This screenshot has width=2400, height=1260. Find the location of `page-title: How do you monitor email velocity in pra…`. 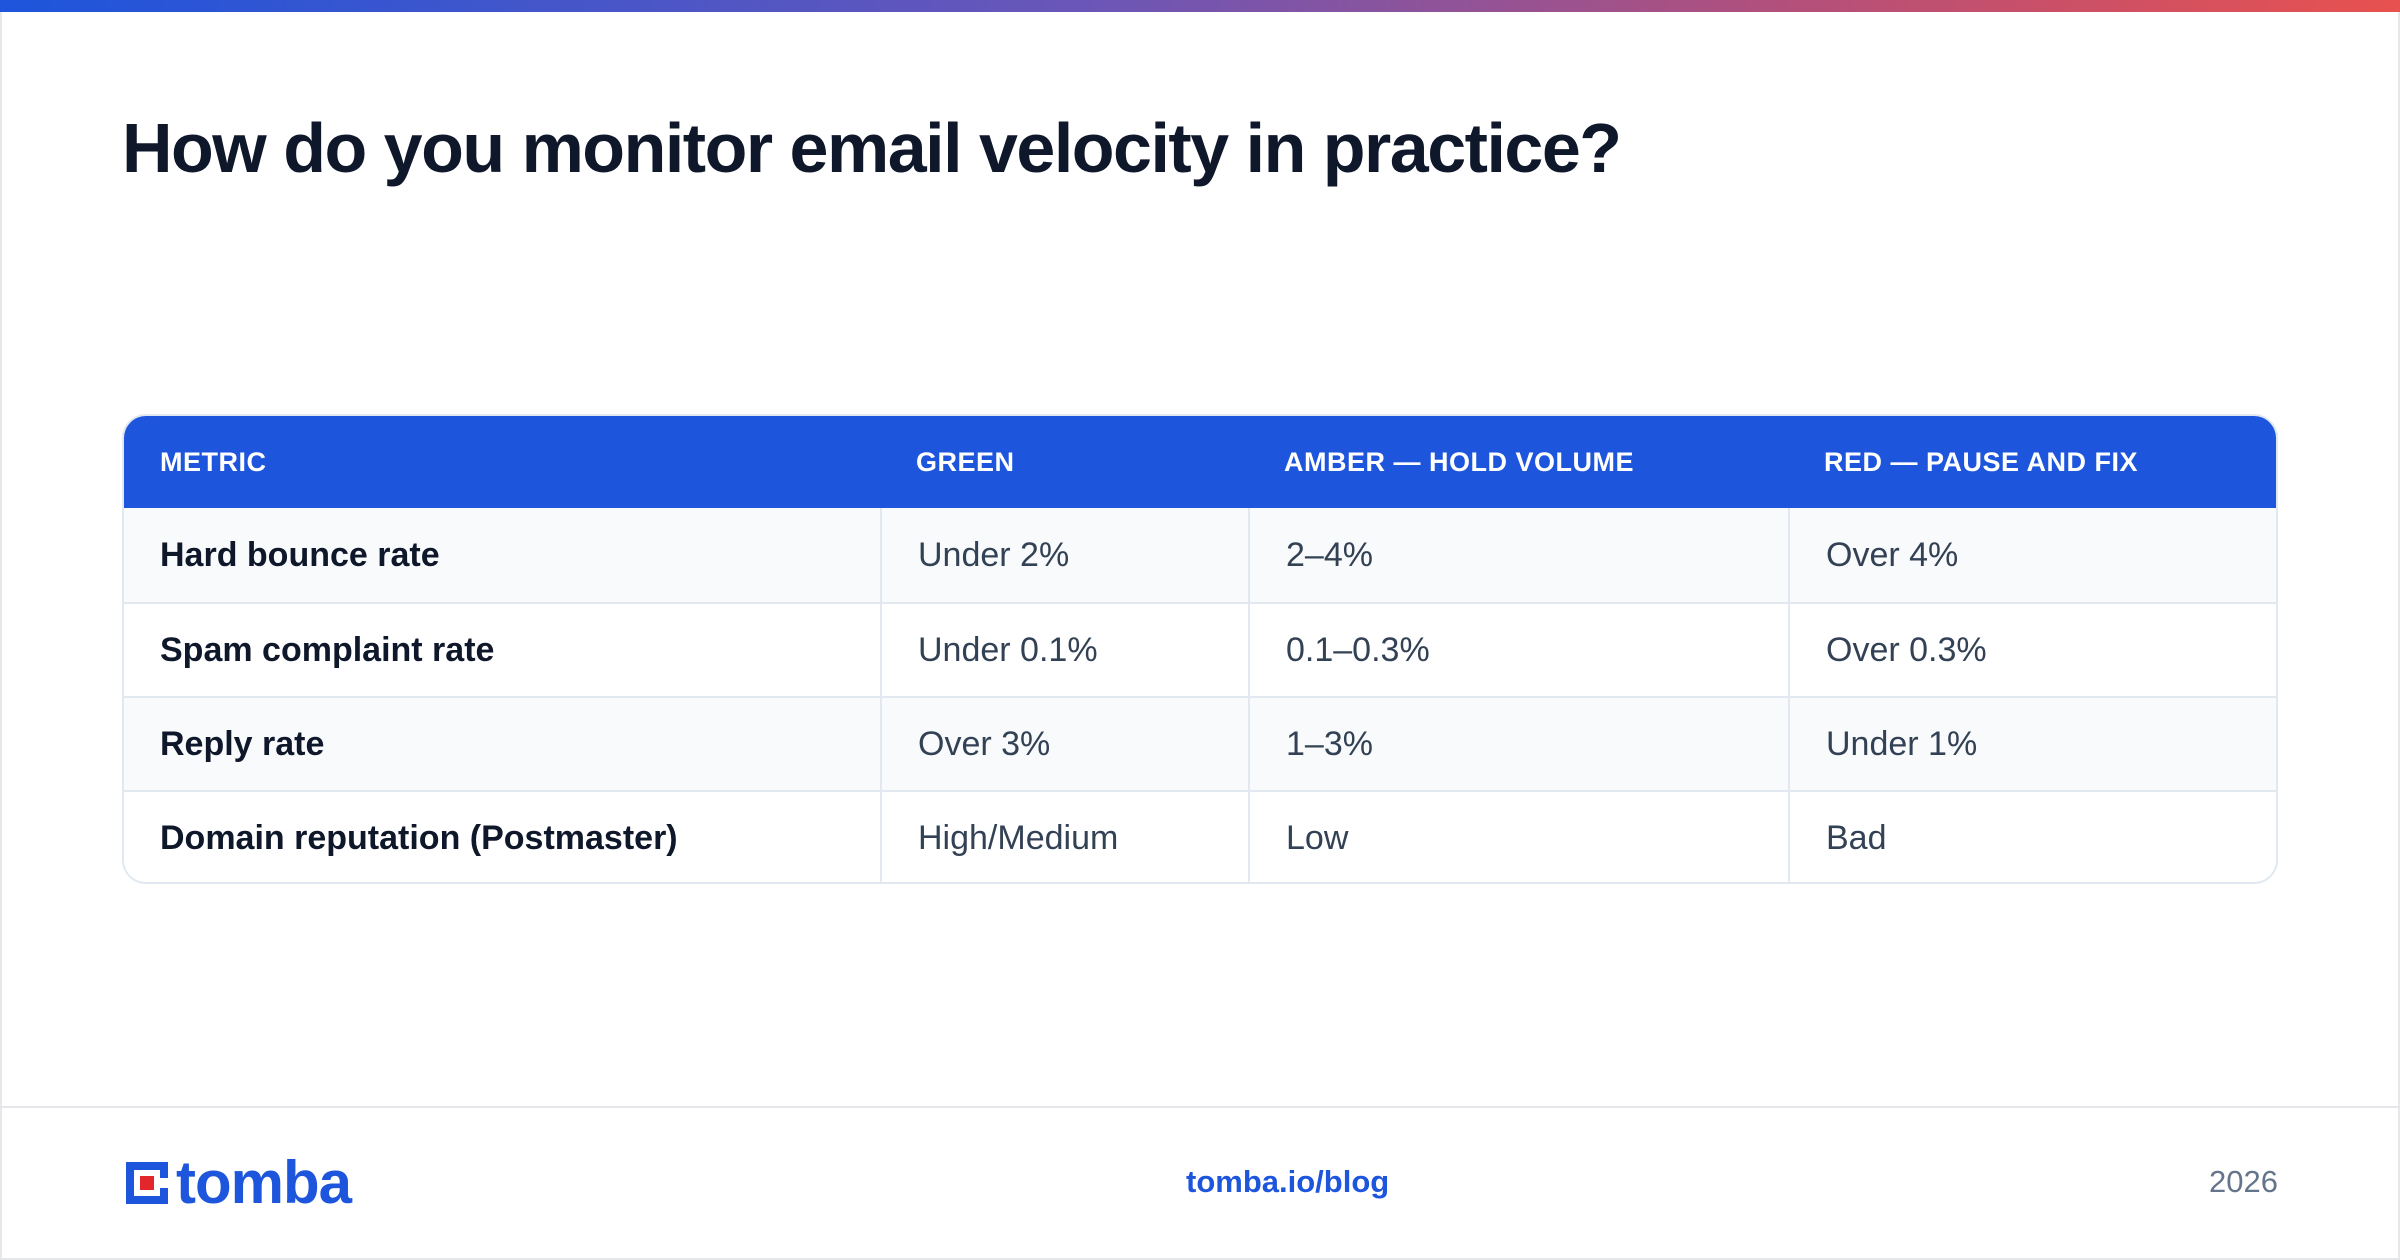

page-title: How do you monitor email velocity in pra… is located at coordinates (872, 148).